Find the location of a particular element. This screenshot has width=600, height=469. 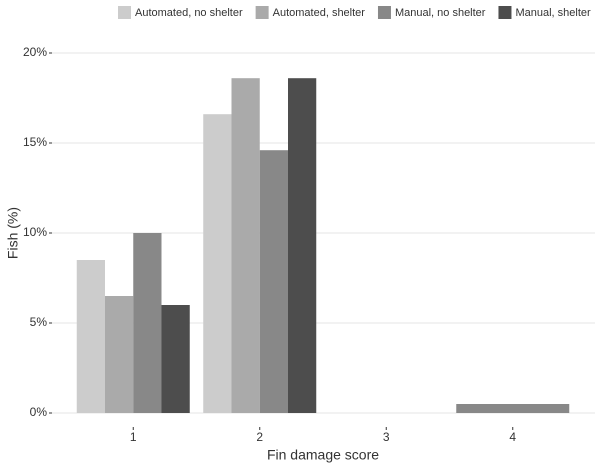

x-tick-label: 4 is located at coordinates (512, 437).